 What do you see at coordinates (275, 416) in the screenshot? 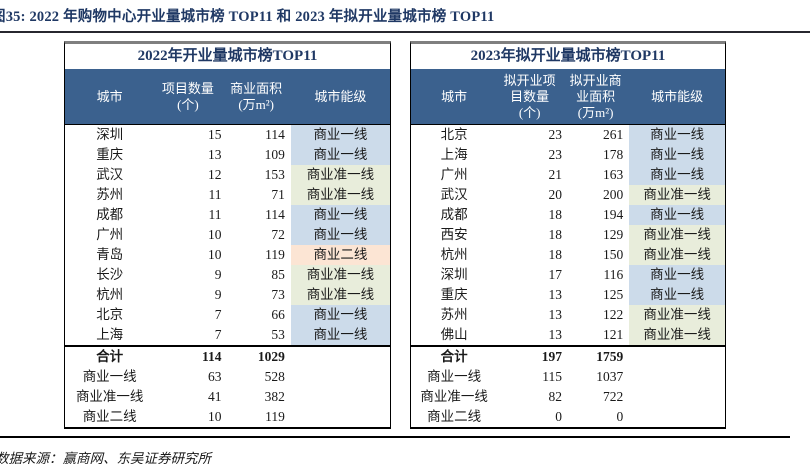
I see `area-cell: 119` at bounding box center [275, 416].